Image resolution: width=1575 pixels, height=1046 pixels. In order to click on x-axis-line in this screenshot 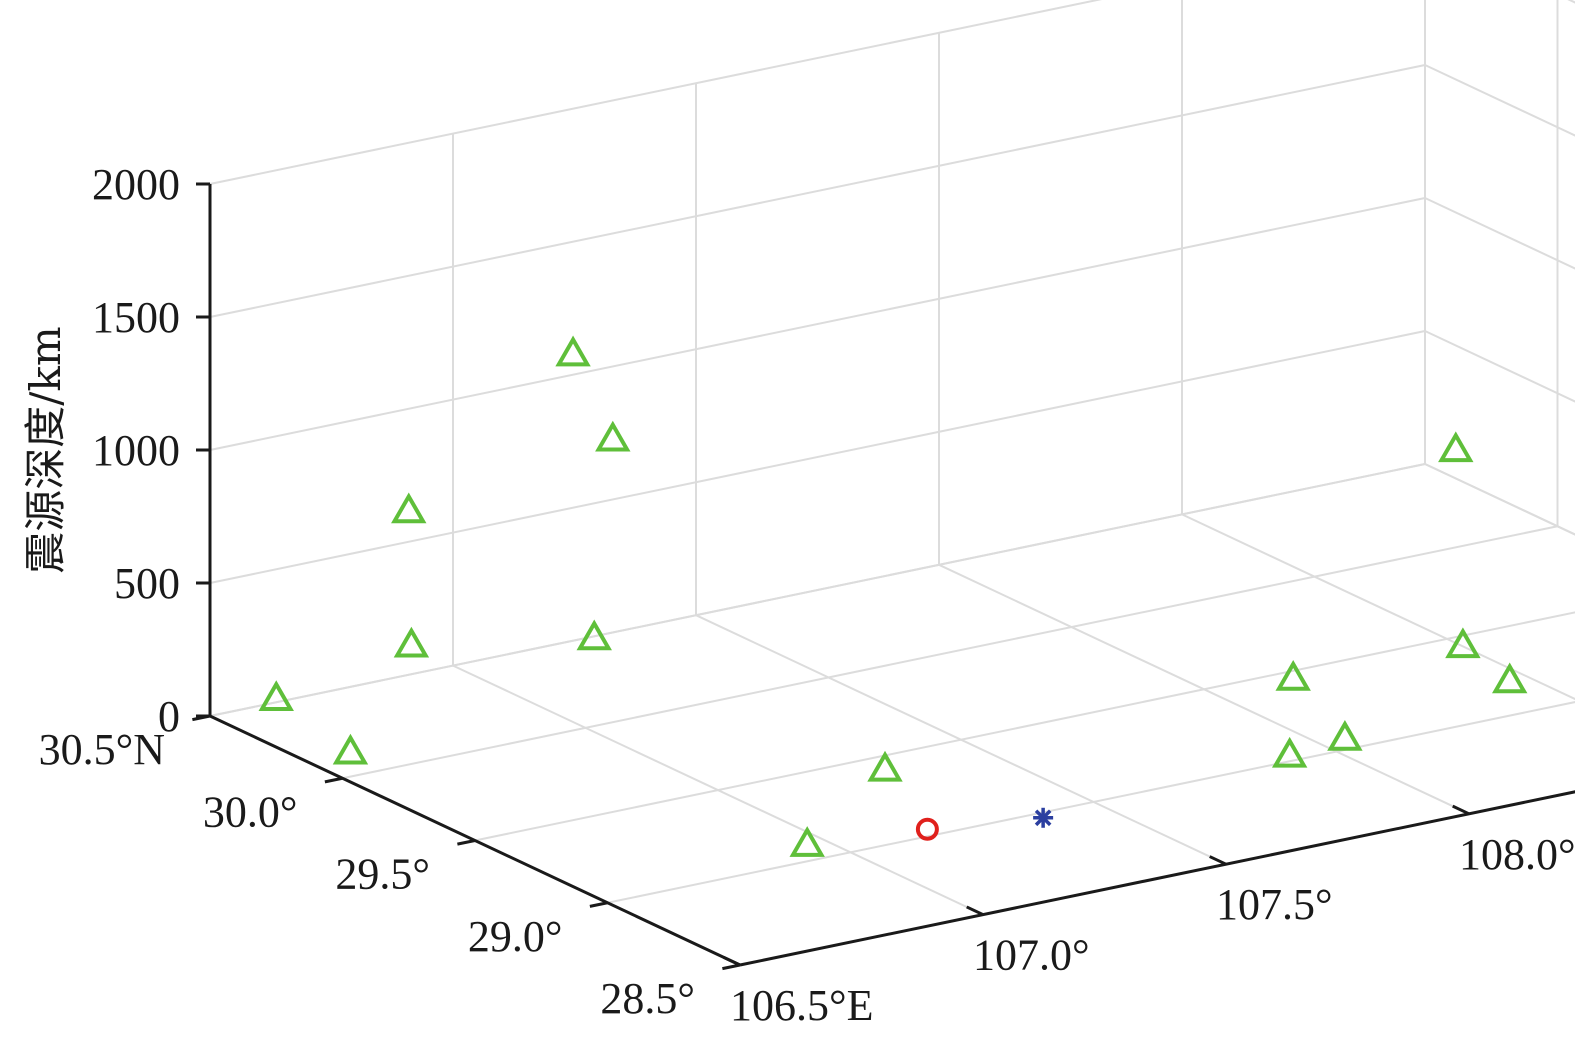, I will do `click(1157, 878)`.